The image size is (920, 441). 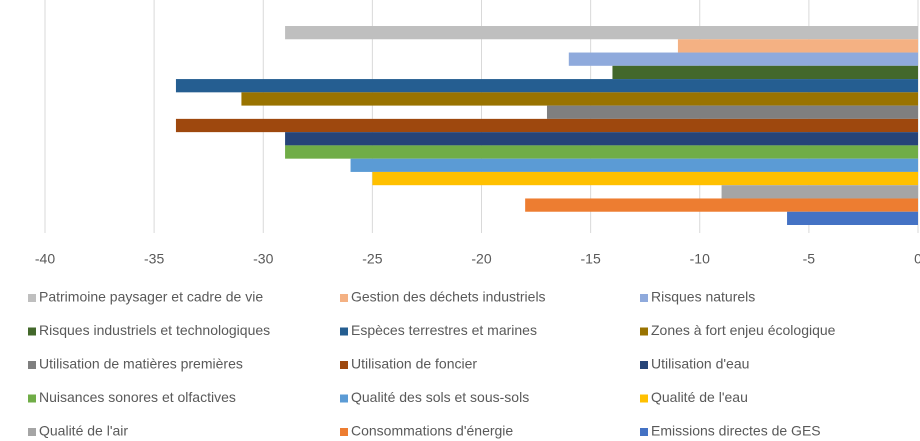 I want to click on legend-label: Qualité de l'eau, so click(x=699, y=397).